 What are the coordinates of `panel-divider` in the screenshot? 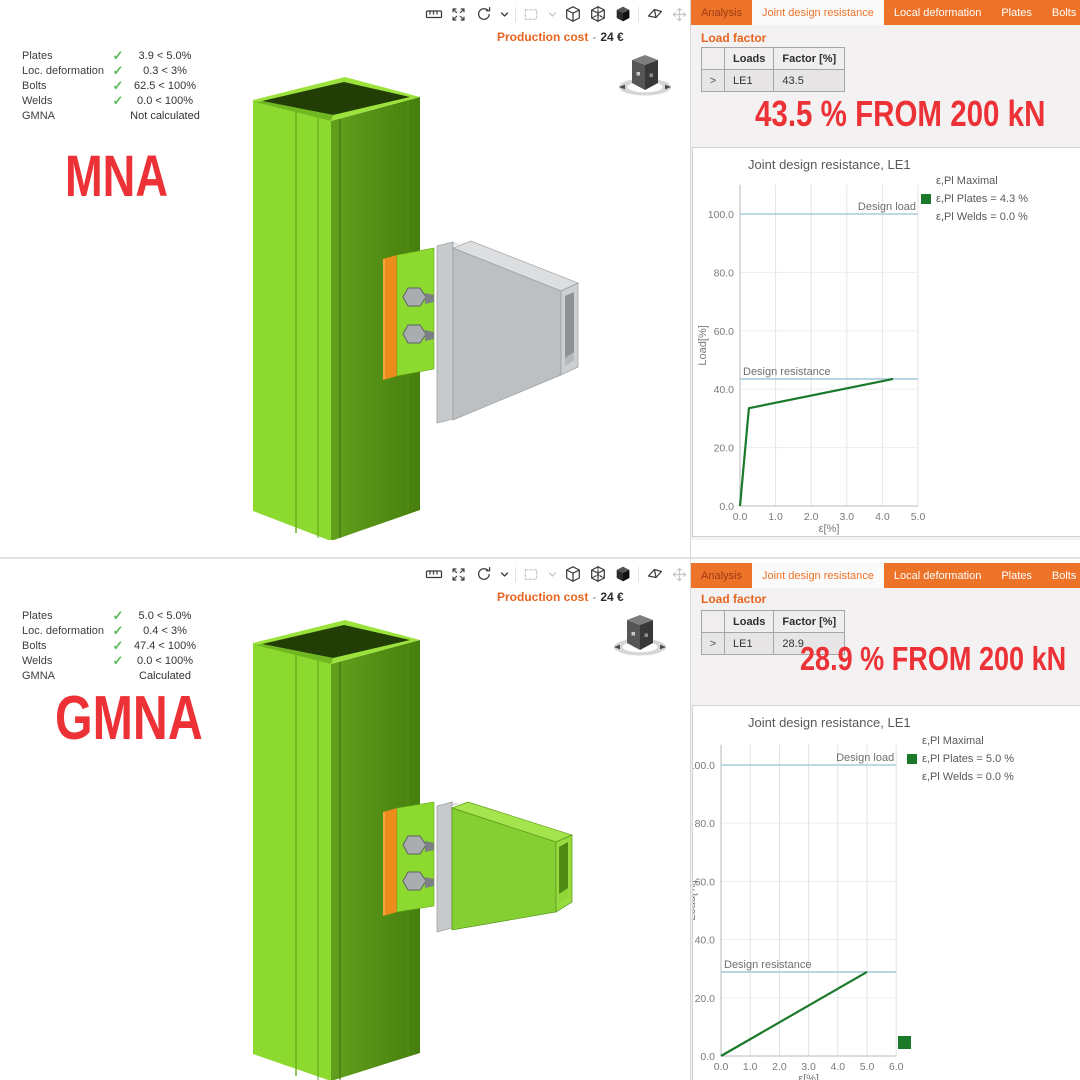 It's located at (690, 270).